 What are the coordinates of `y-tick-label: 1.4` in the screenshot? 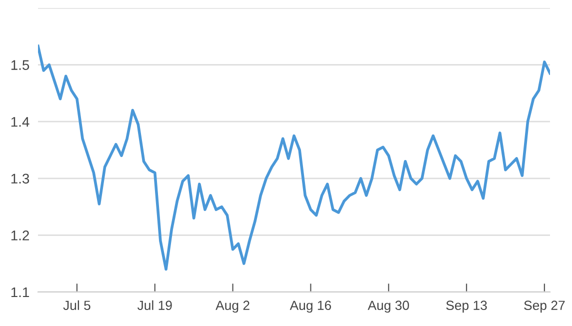 It's located at (20, 122).